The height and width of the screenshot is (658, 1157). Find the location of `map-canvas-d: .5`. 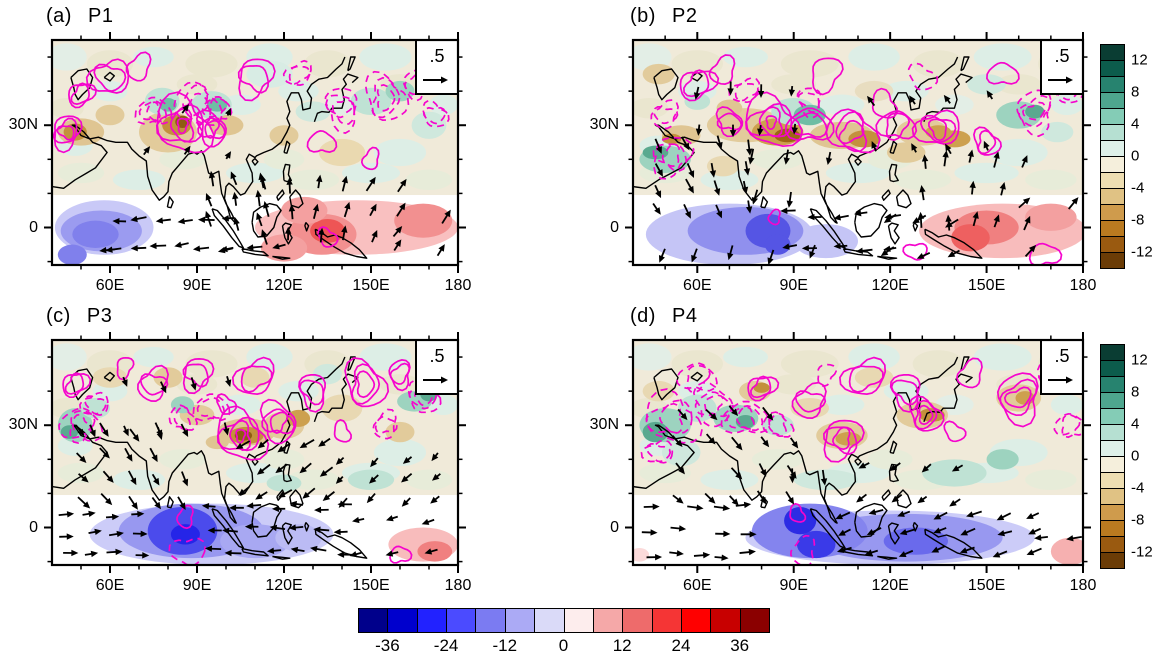

map-canvas-d: .5 is located at coordinates (858, 452).